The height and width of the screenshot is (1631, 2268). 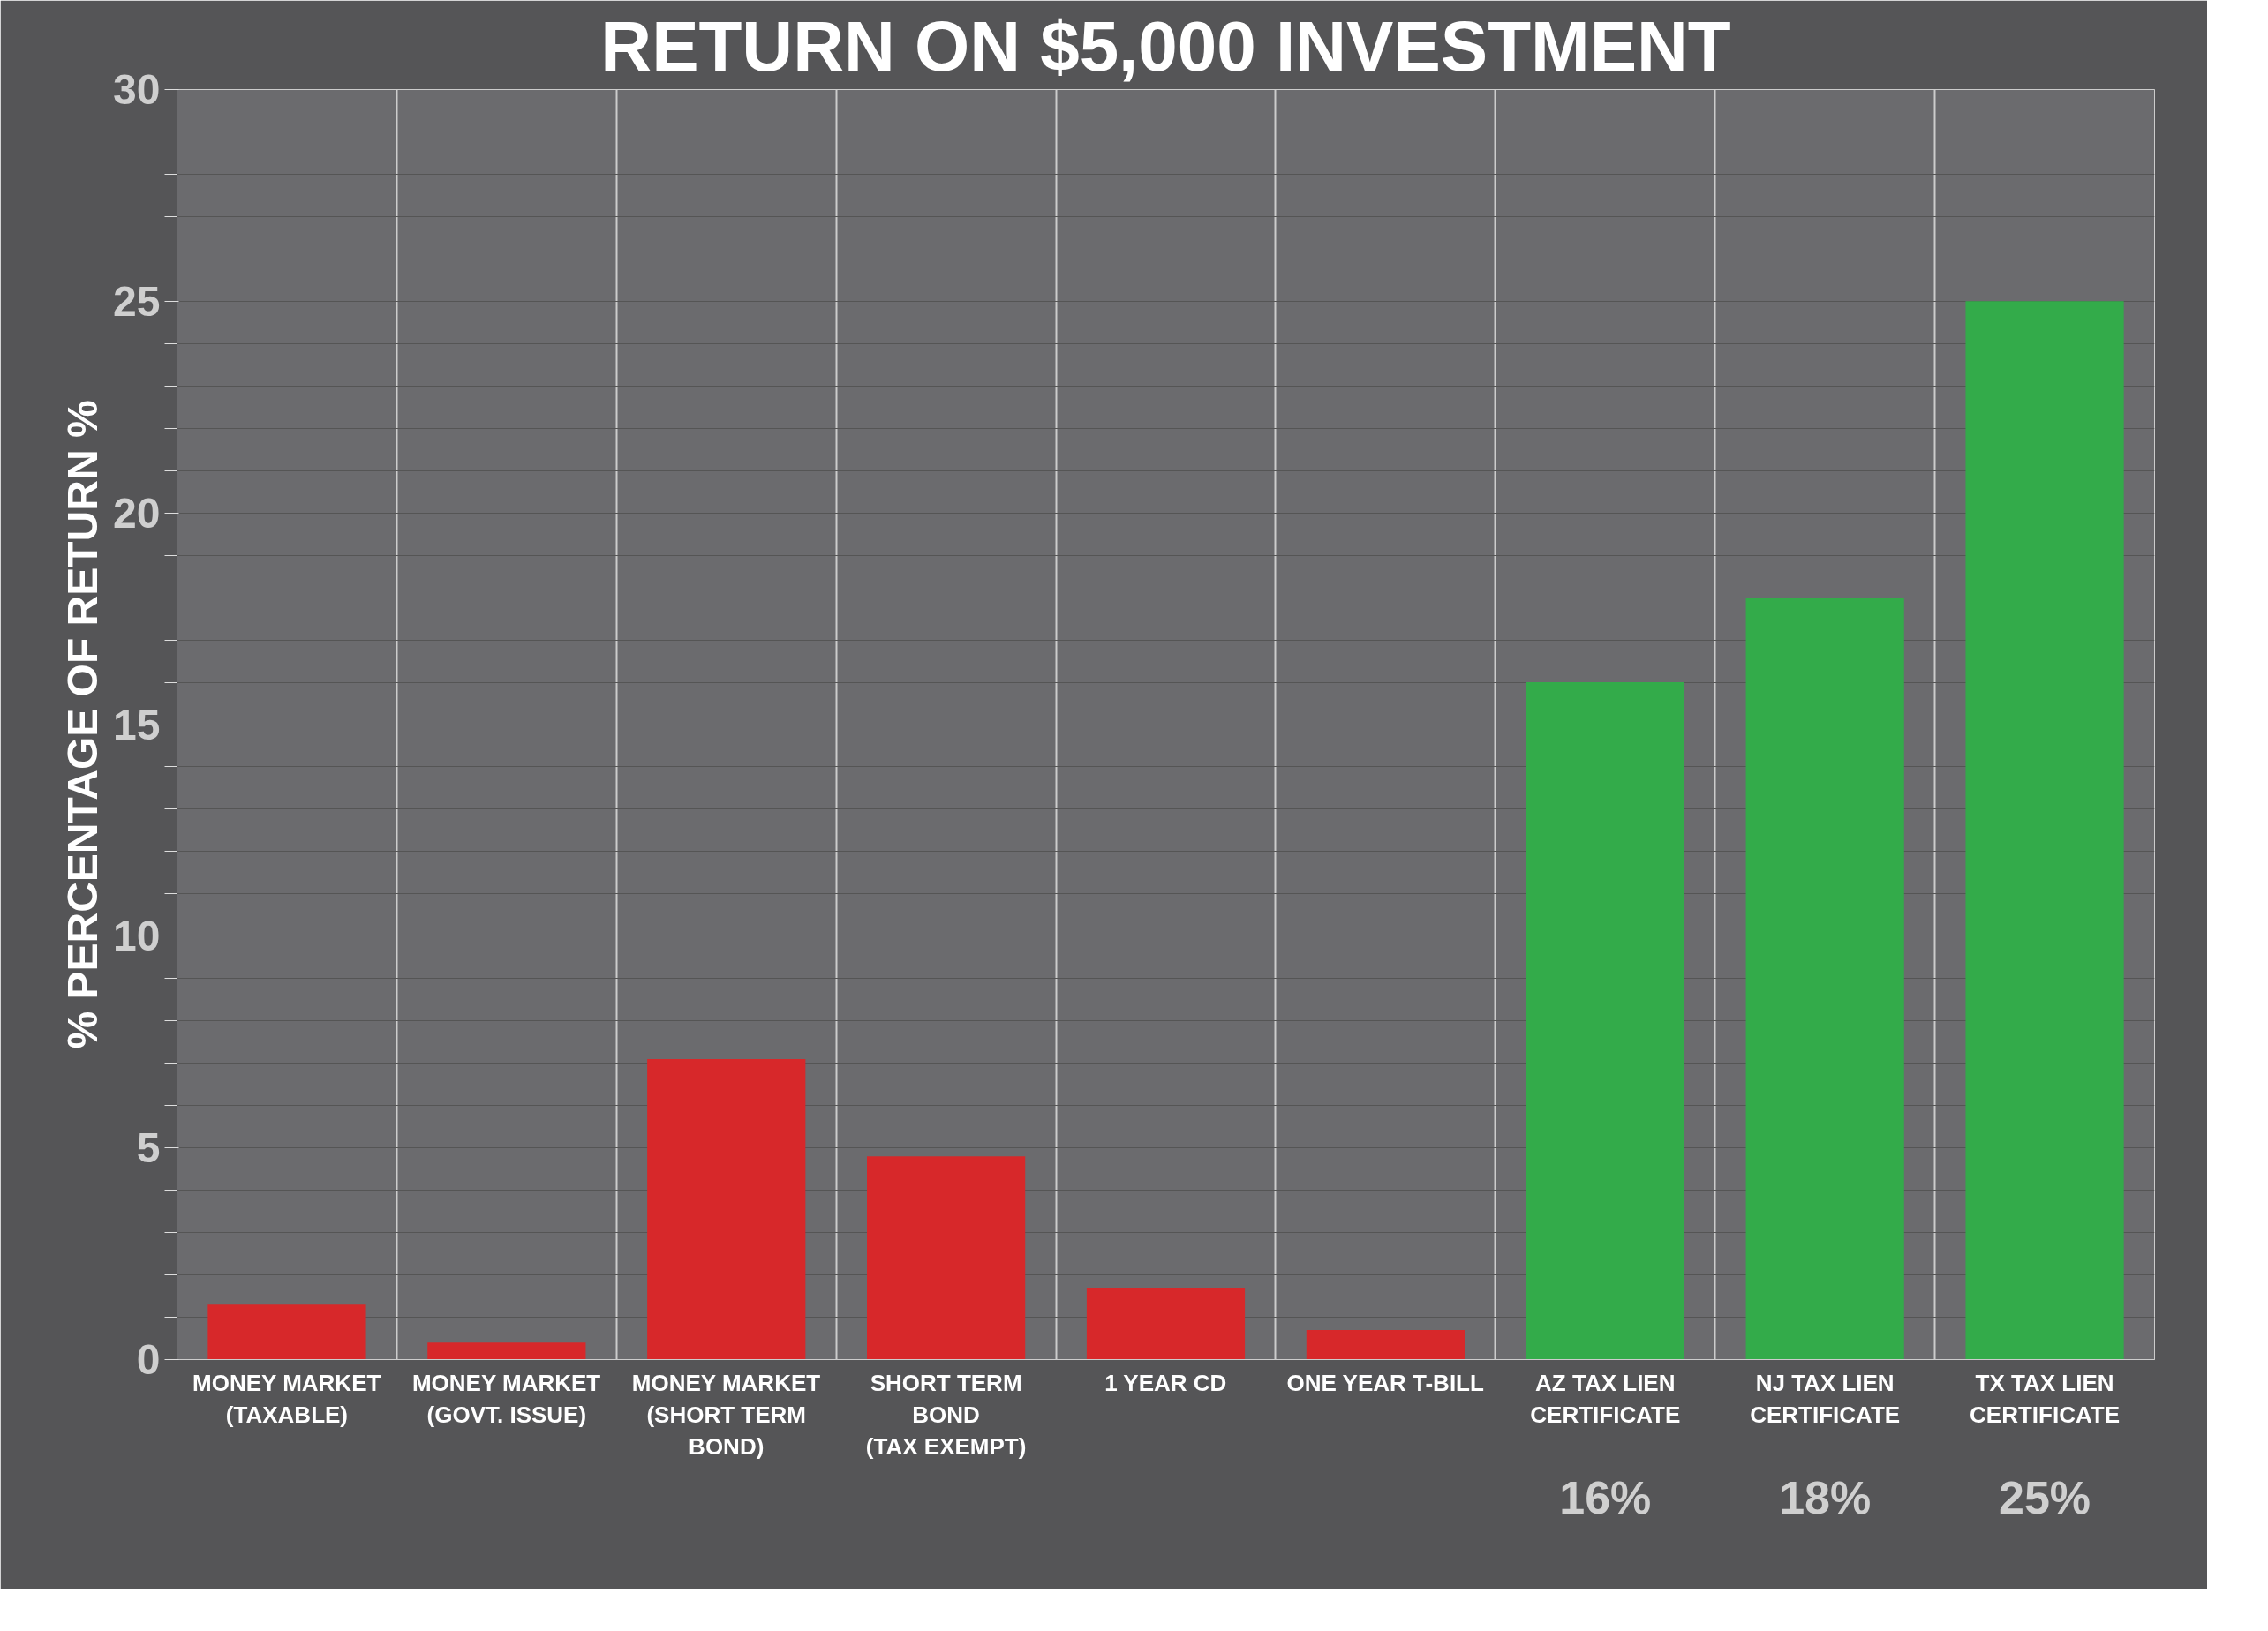 What do you see at coordinates (1605, 1497) in the screenshot?
I see `data-label: 16%` at bounding box center [1605, 1497].